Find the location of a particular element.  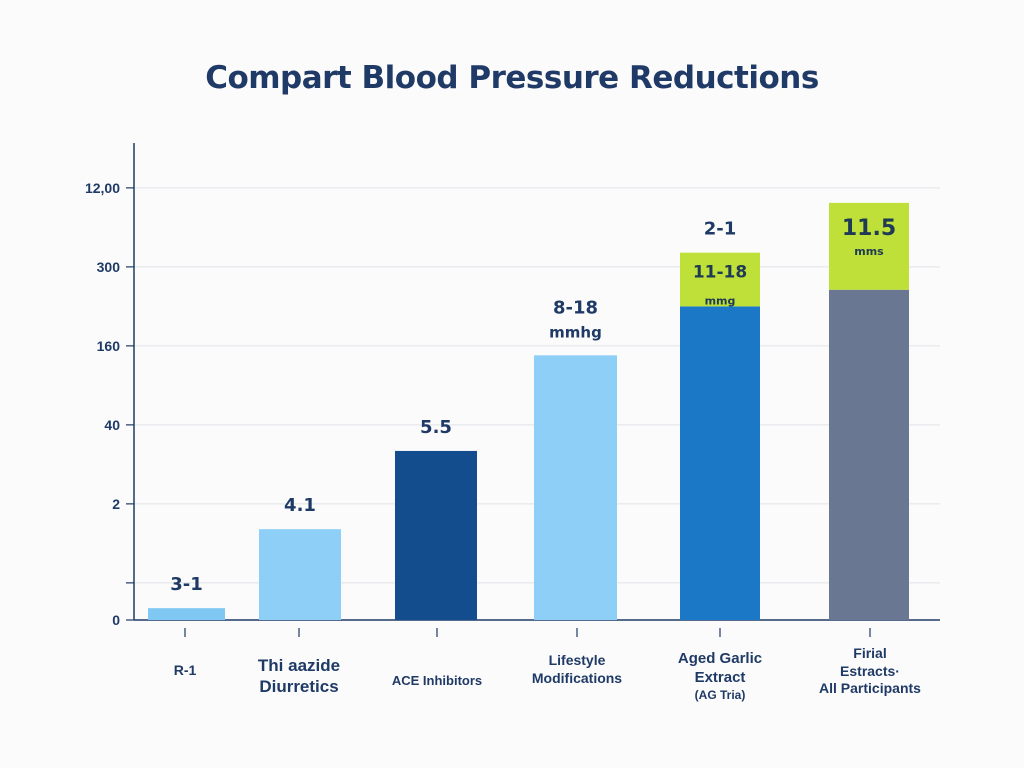

x-category-label: R-1 is located at coordinates (185, 671).